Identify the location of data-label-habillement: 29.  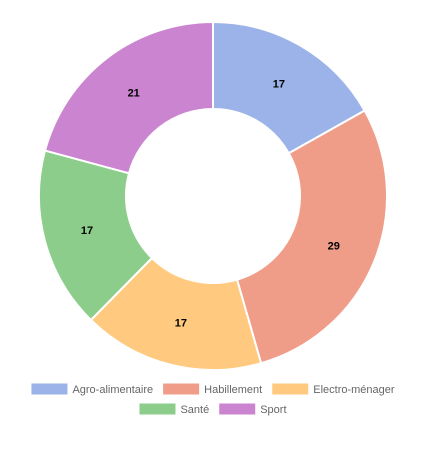
(334, 246).